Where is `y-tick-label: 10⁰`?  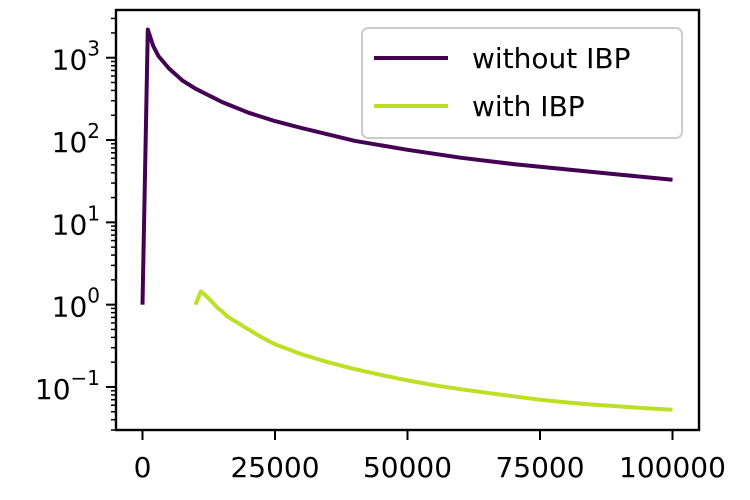
y-tick-label: 10⁰ is located at coordinates (76, 304).